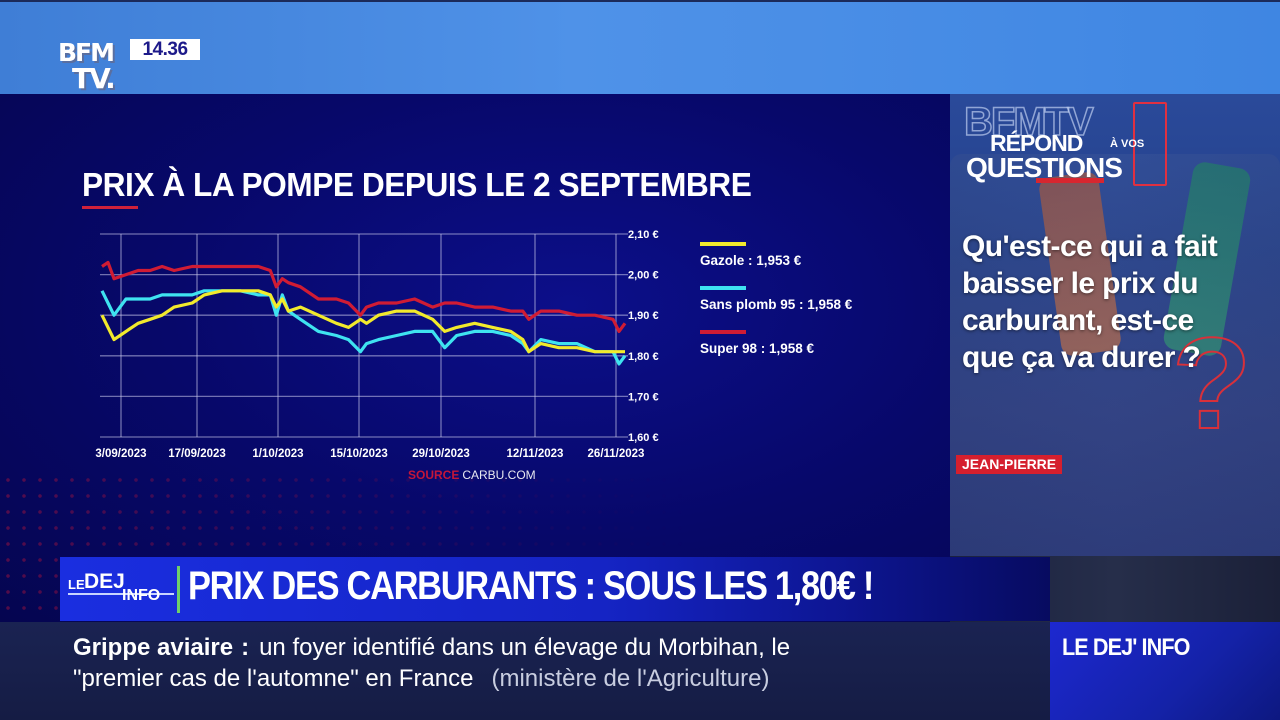 The image size is (1280, 720). I want to click on asker-name-tag: JEAN-PIERRE, so click(1009, 464).